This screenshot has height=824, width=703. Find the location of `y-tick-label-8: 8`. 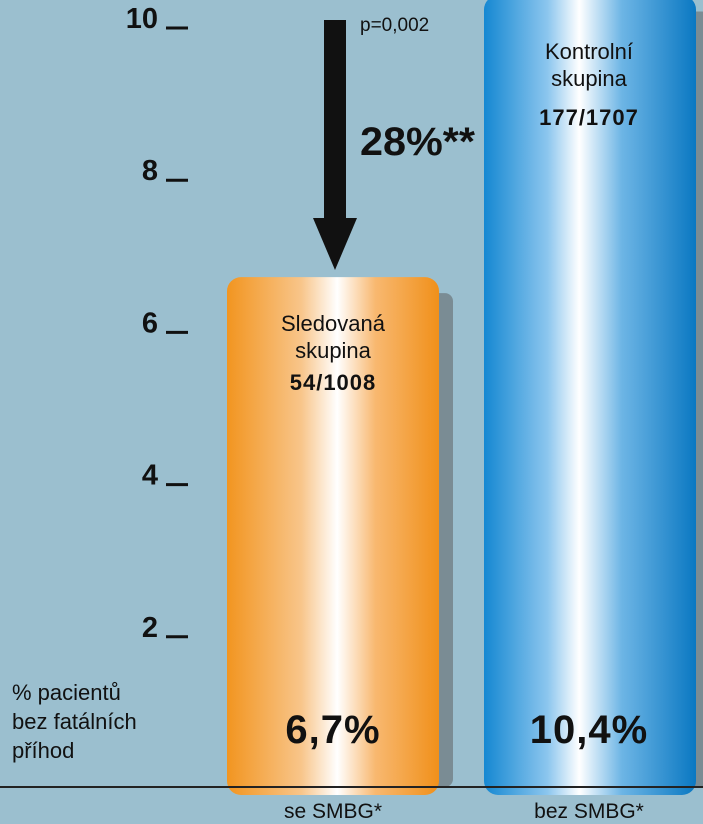

y-tick-label-8: 8 is located at coordinates (150, 171).